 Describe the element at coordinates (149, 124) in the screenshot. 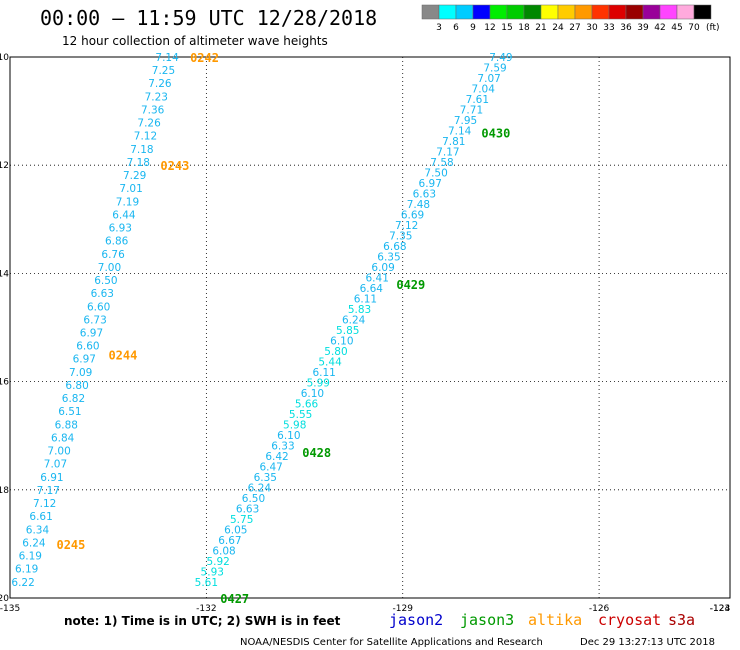

I see `wave-height-label: 7.26` at that location.